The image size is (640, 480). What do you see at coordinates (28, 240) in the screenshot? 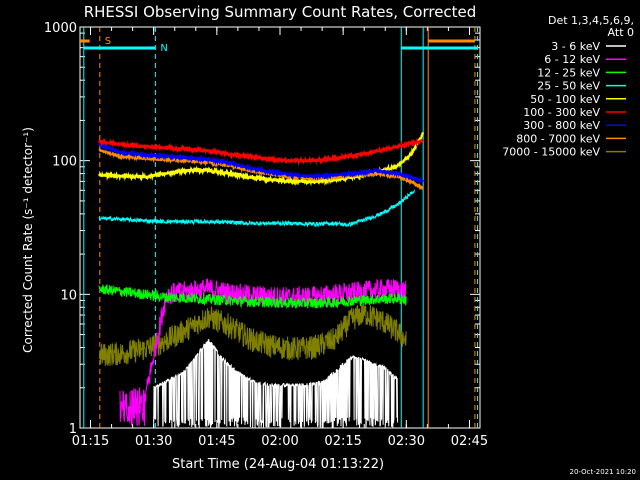
I see `y-axis-label: Corrected Count Rate (s⁻¹ detector⁻¹)` at bounding box center [28, 240].